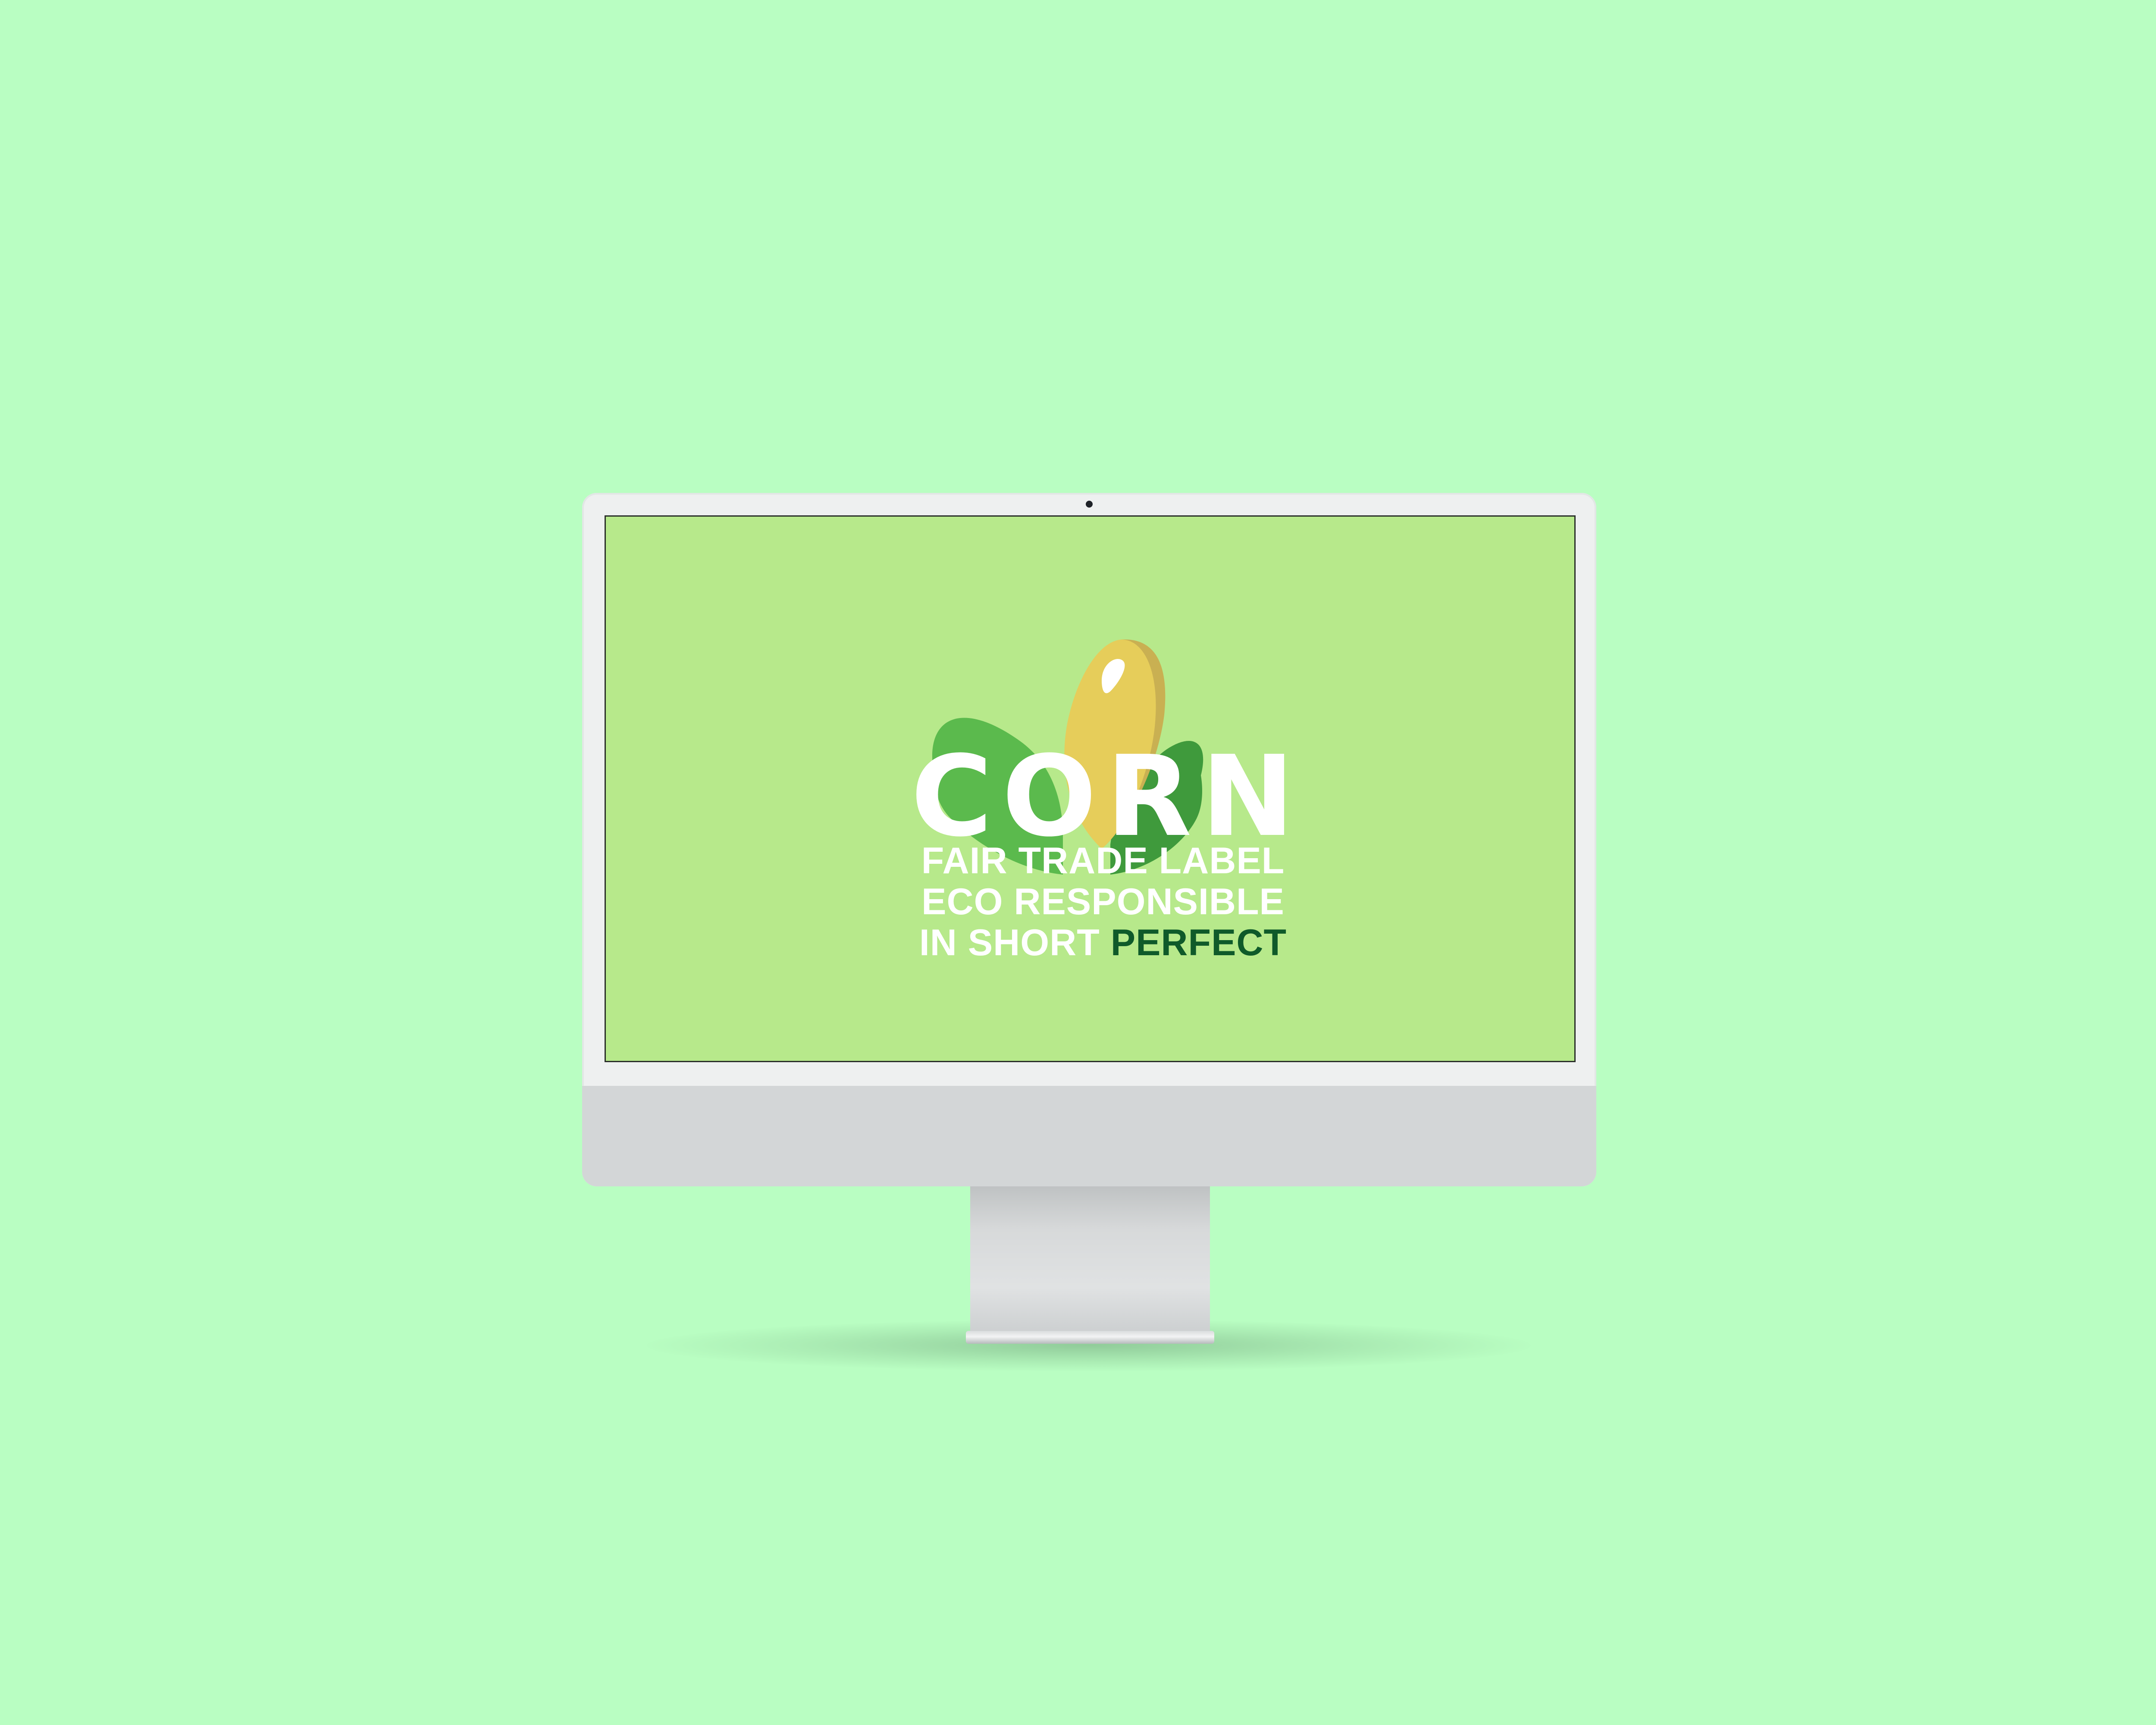 This screenshot has height=1725, width=2156. I want to click on tagline-line-3: IN SHORT PERFECT, so click(1096, 942).